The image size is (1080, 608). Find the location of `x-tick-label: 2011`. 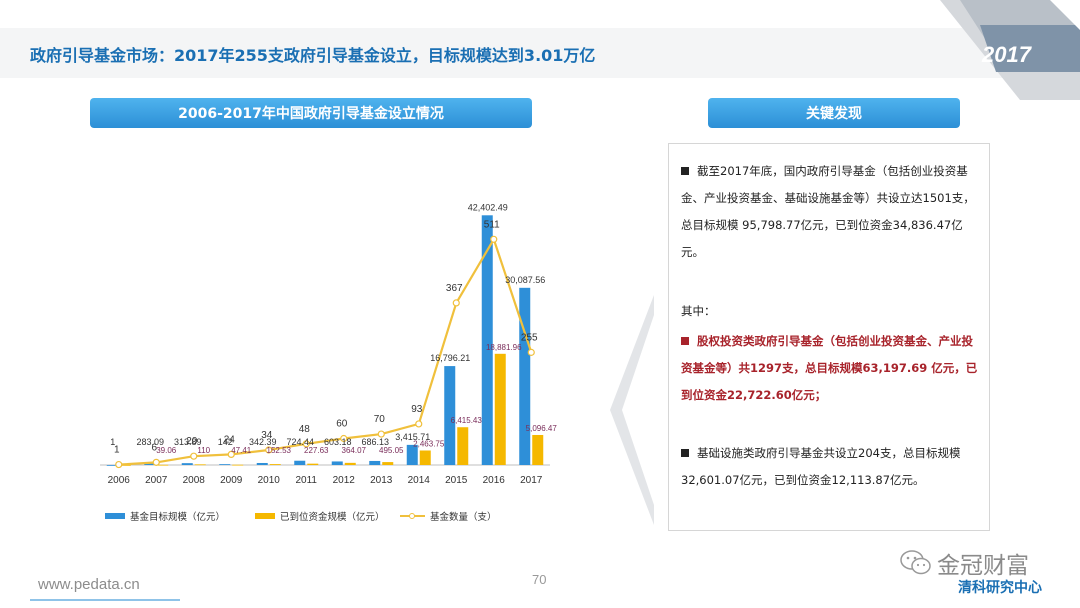

x-tick-label: 2011 is located at coordinates (306, 480).